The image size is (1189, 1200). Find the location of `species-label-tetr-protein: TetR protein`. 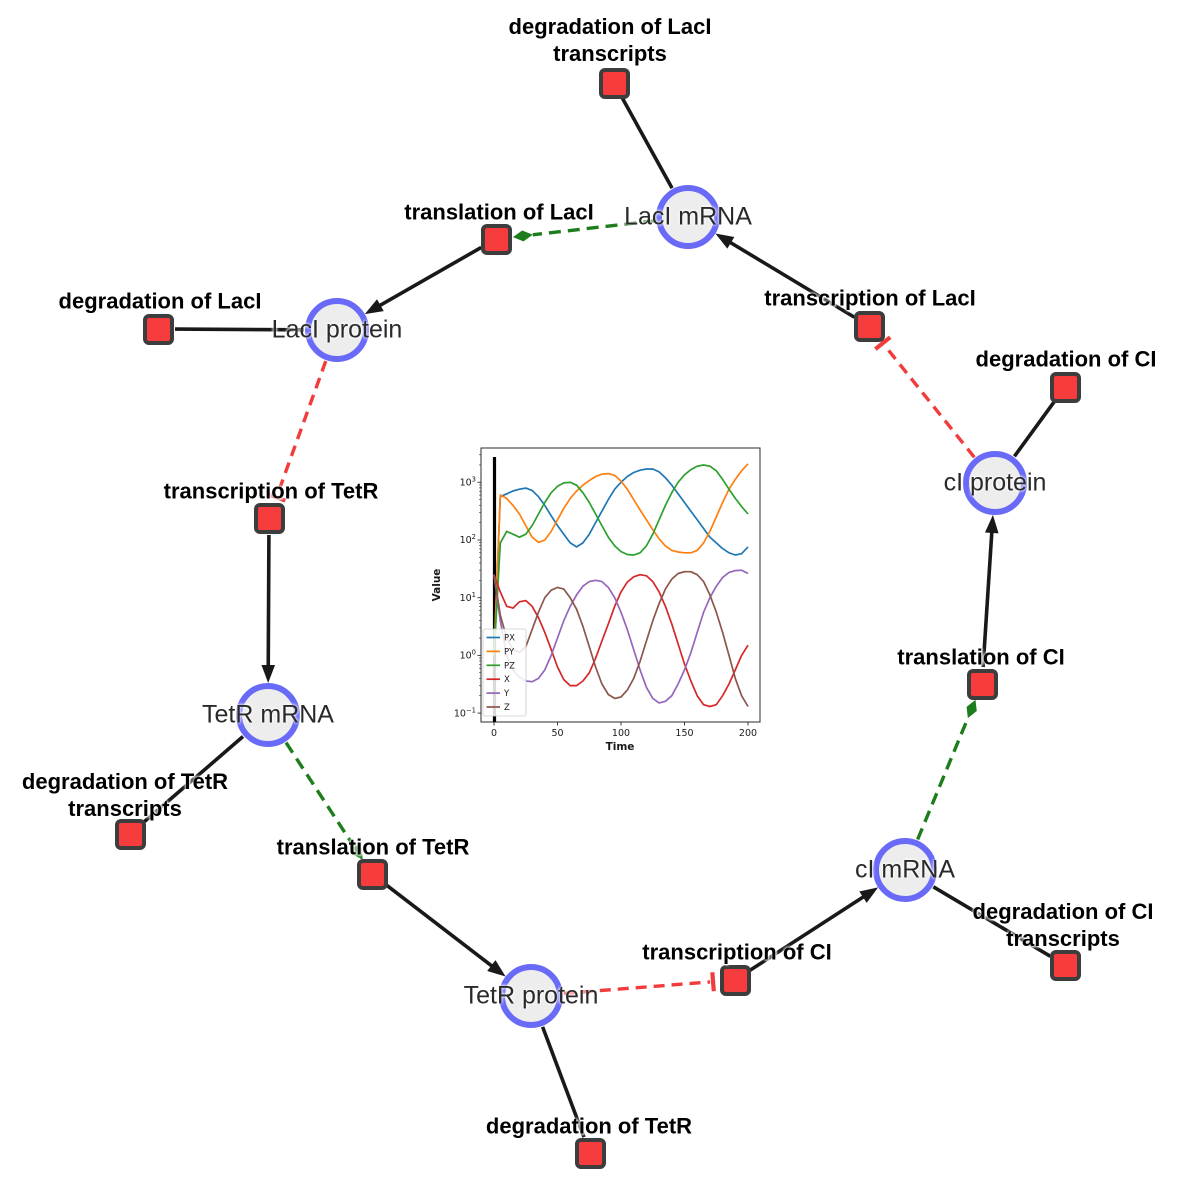

species-label-tetr-protein: TetR protein is located at coordinates (531, 995).